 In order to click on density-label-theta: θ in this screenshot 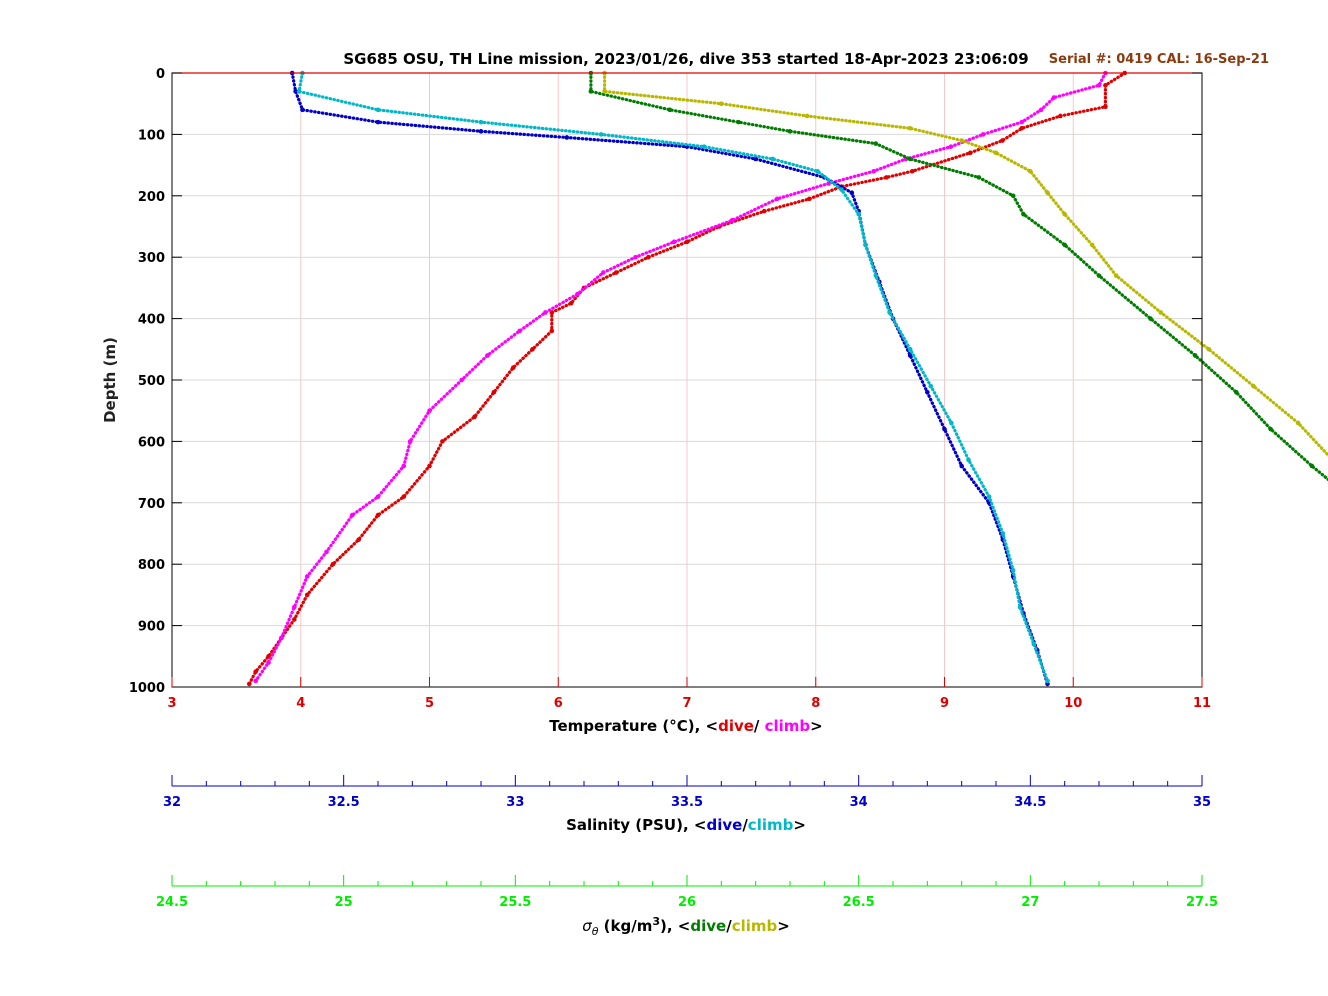, I will do `click(595, 931)`.